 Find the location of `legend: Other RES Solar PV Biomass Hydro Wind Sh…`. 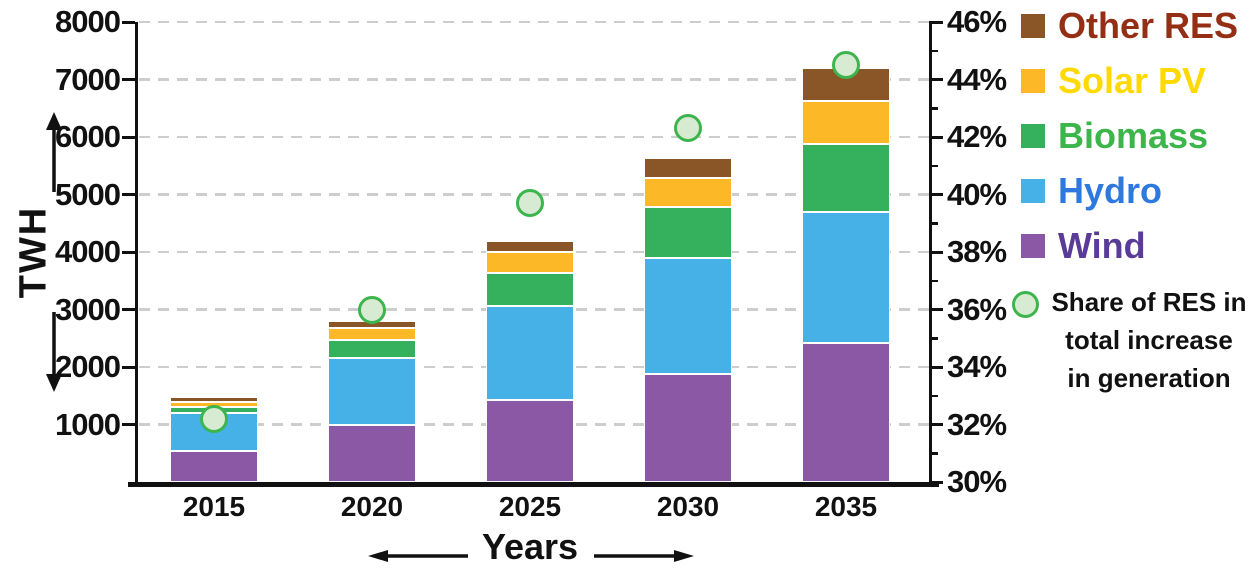

legend: Other RES Solar PV Biomass Hydro Wind Sh… is located at coordinates (1130, 202).